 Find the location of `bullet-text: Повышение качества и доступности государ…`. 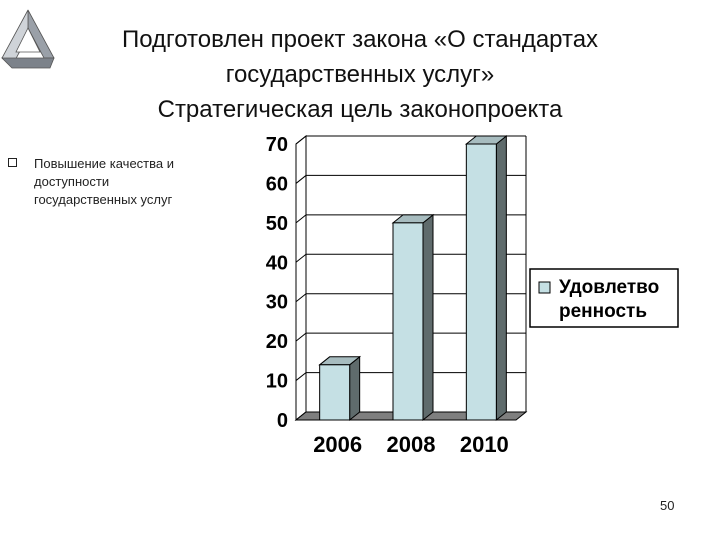

bullet-text: Повышение качества и доступности государ… is located at coordinates (128, 182).